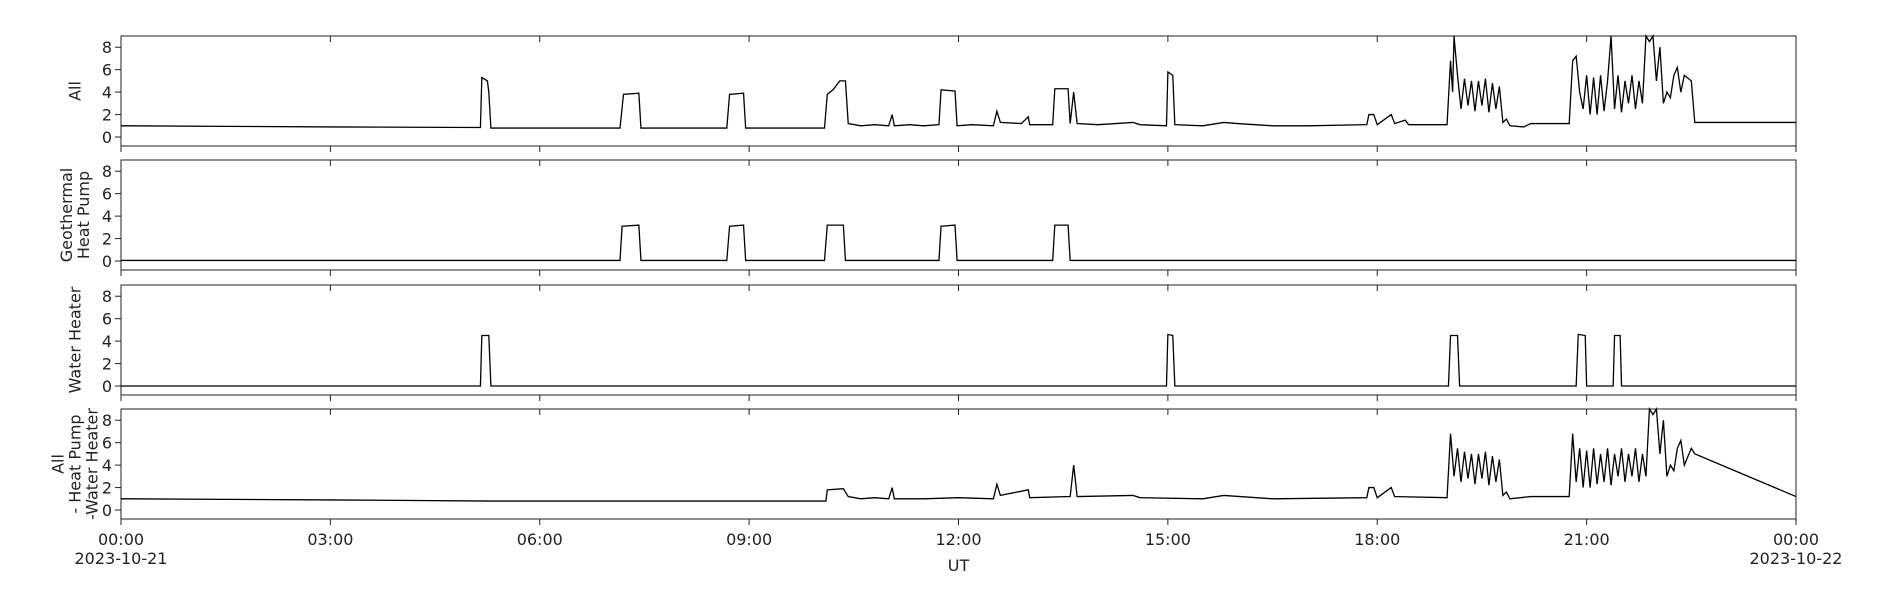 Image resolution: width=1903 pixels, height=607 pixels. I want to click on x-tick-label: 15:00, so click(1168, 539).